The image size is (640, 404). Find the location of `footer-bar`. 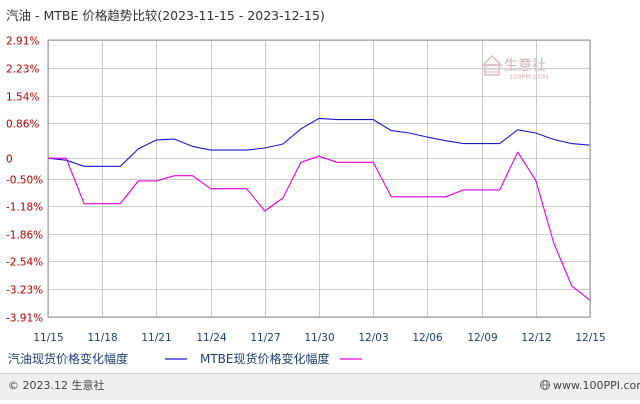

footer-bar is located at coordinates (320, 387).